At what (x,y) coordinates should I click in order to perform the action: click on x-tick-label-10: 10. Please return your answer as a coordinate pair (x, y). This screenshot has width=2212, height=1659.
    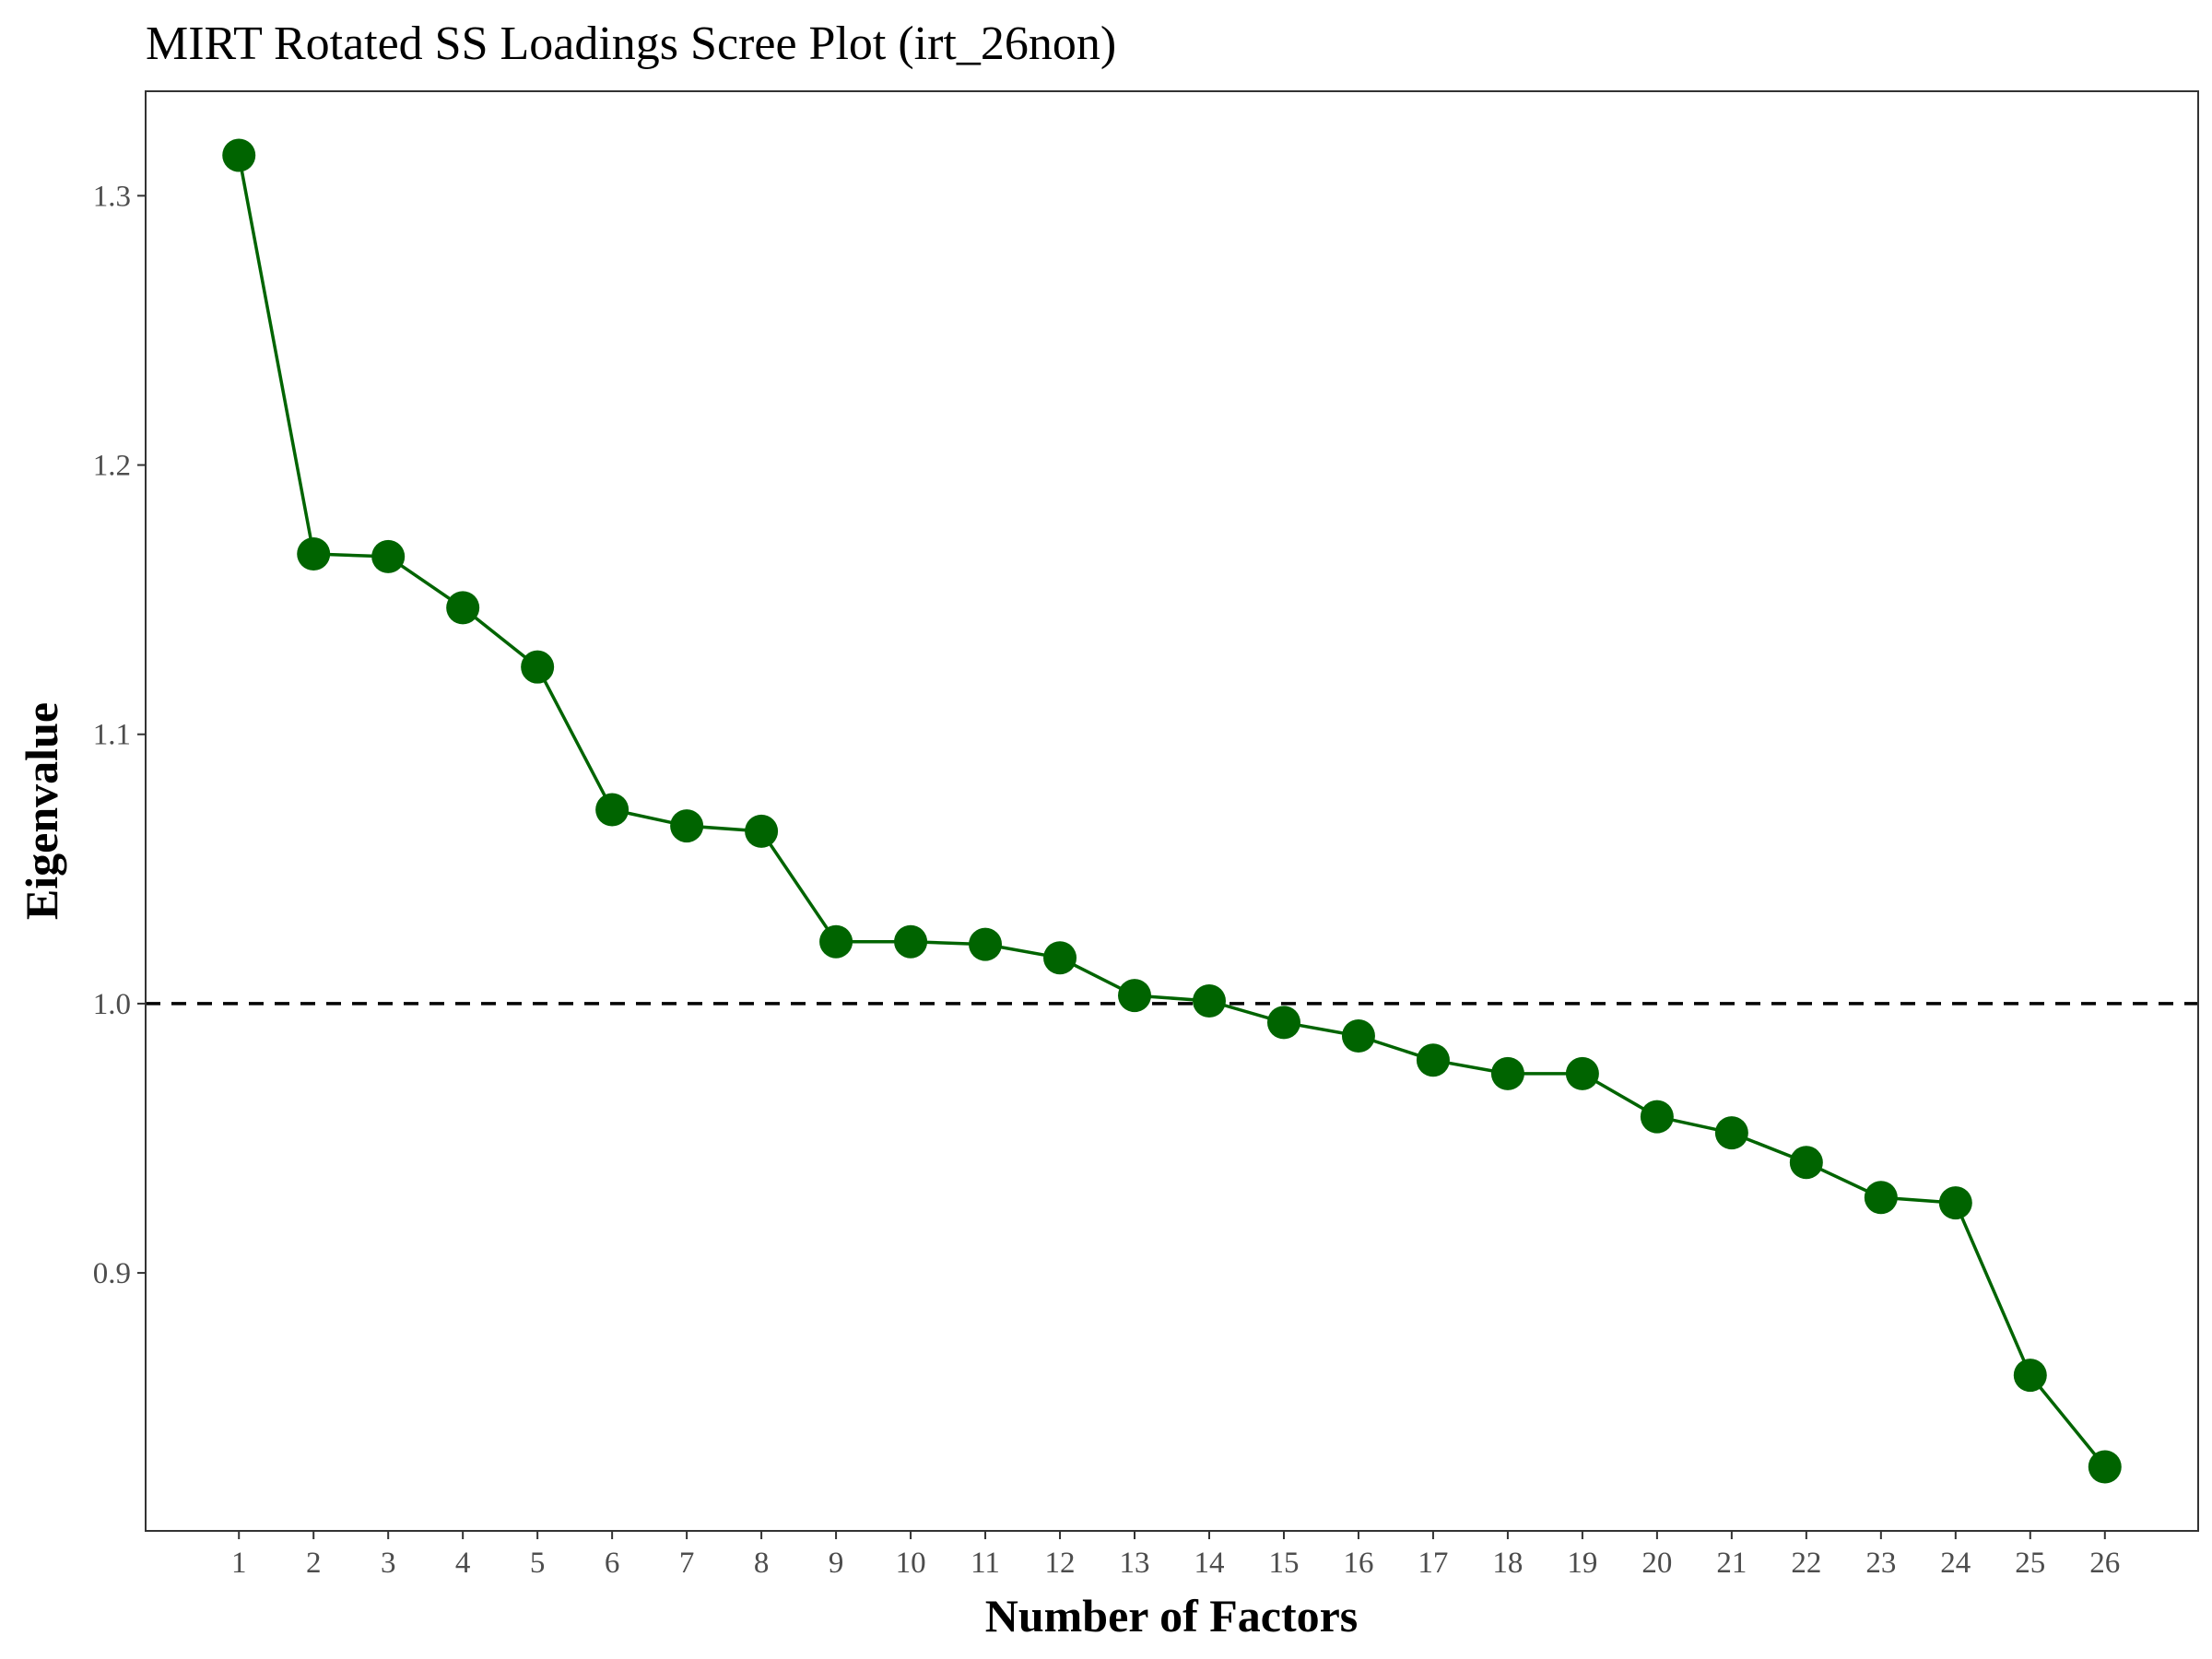
    Looking at the image, I should click on (911, 1563).